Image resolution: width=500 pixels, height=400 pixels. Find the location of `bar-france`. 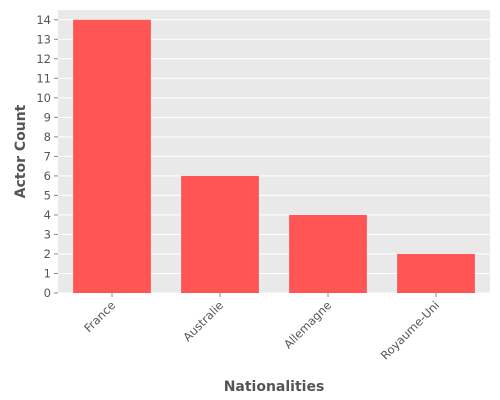

bar-france is located at coordinates (112, 156).